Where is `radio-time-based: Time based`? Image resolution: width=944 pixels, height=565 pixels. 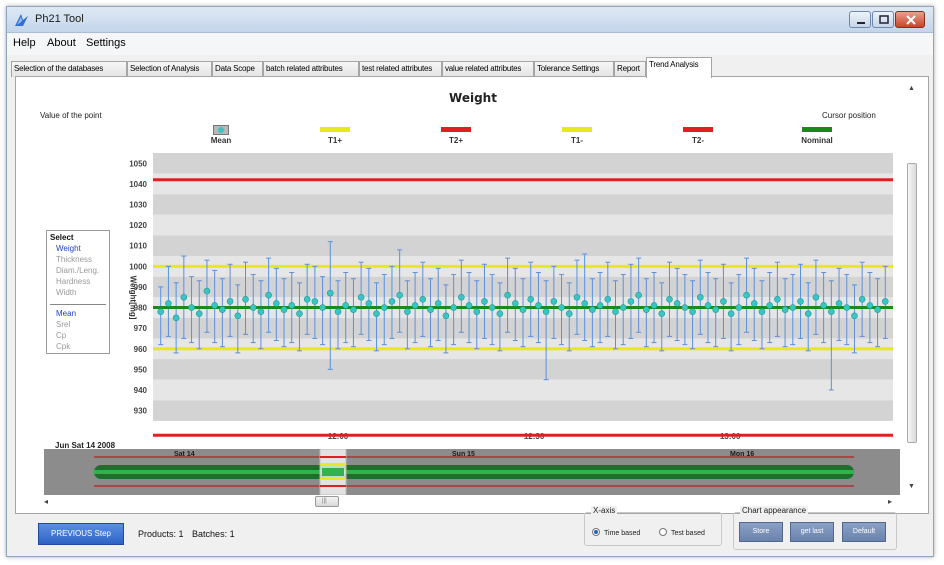 radio-time-based: Time based is located at coordinates (616, 532).